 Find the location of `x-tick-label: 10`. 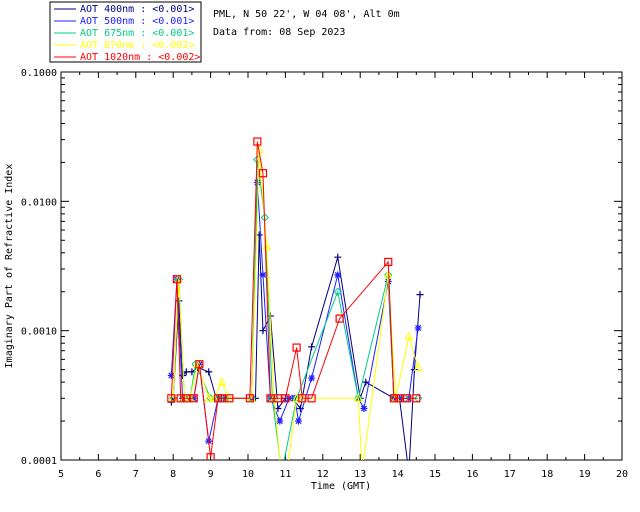

x-tick-label: 10 is located at coordinates (248, 474).